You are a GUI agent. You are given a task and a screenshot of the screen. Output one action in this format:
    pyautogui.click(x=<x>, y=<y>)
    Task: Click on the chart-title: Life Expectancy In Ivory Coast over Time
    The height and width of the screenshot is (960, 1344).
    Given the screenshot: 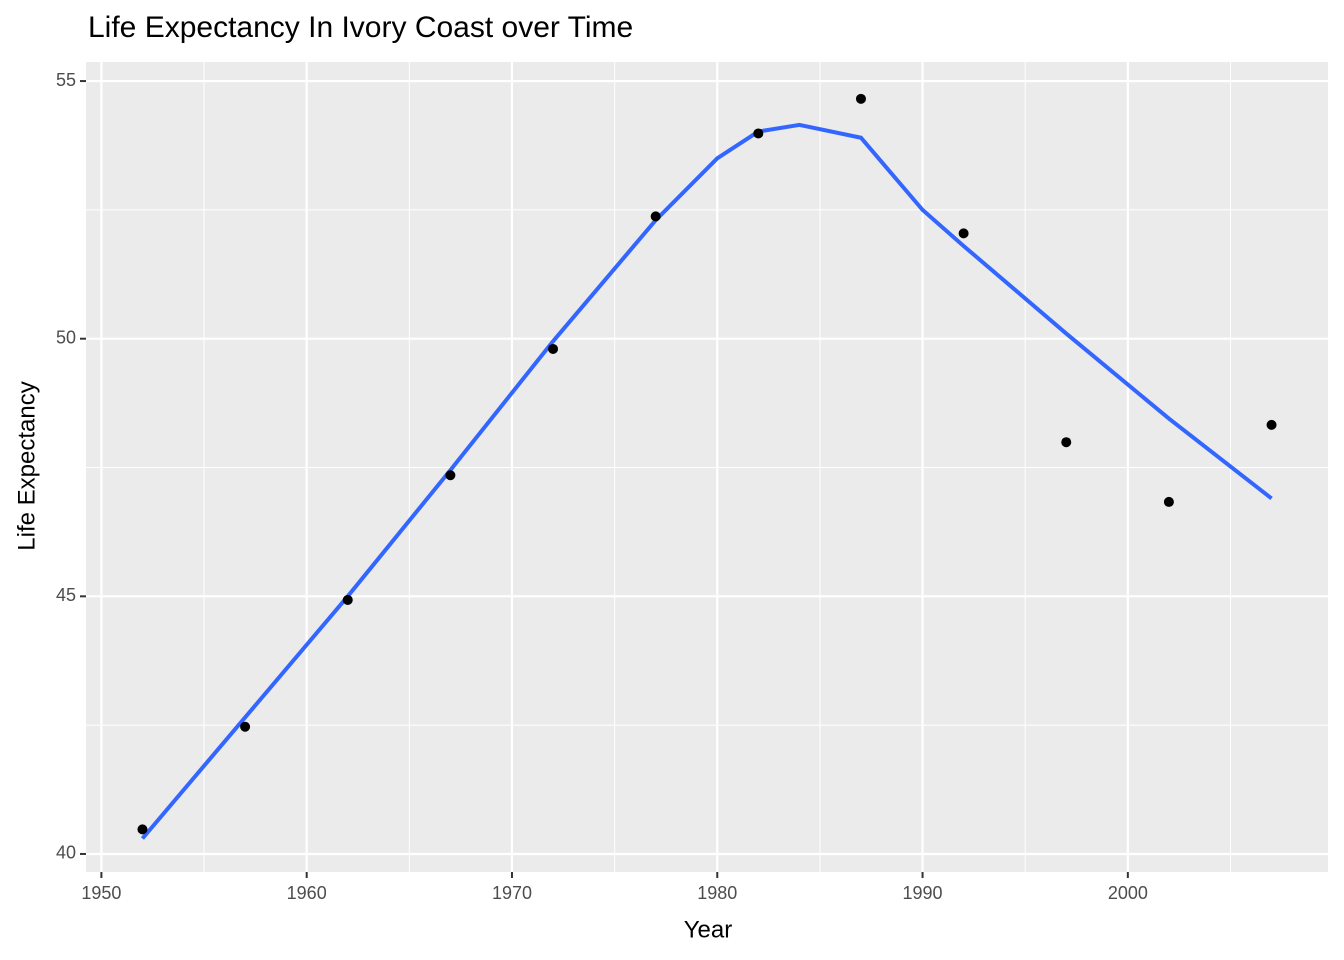 What is the action you would take?
    pyautogui.click(x=360, y=27)
    